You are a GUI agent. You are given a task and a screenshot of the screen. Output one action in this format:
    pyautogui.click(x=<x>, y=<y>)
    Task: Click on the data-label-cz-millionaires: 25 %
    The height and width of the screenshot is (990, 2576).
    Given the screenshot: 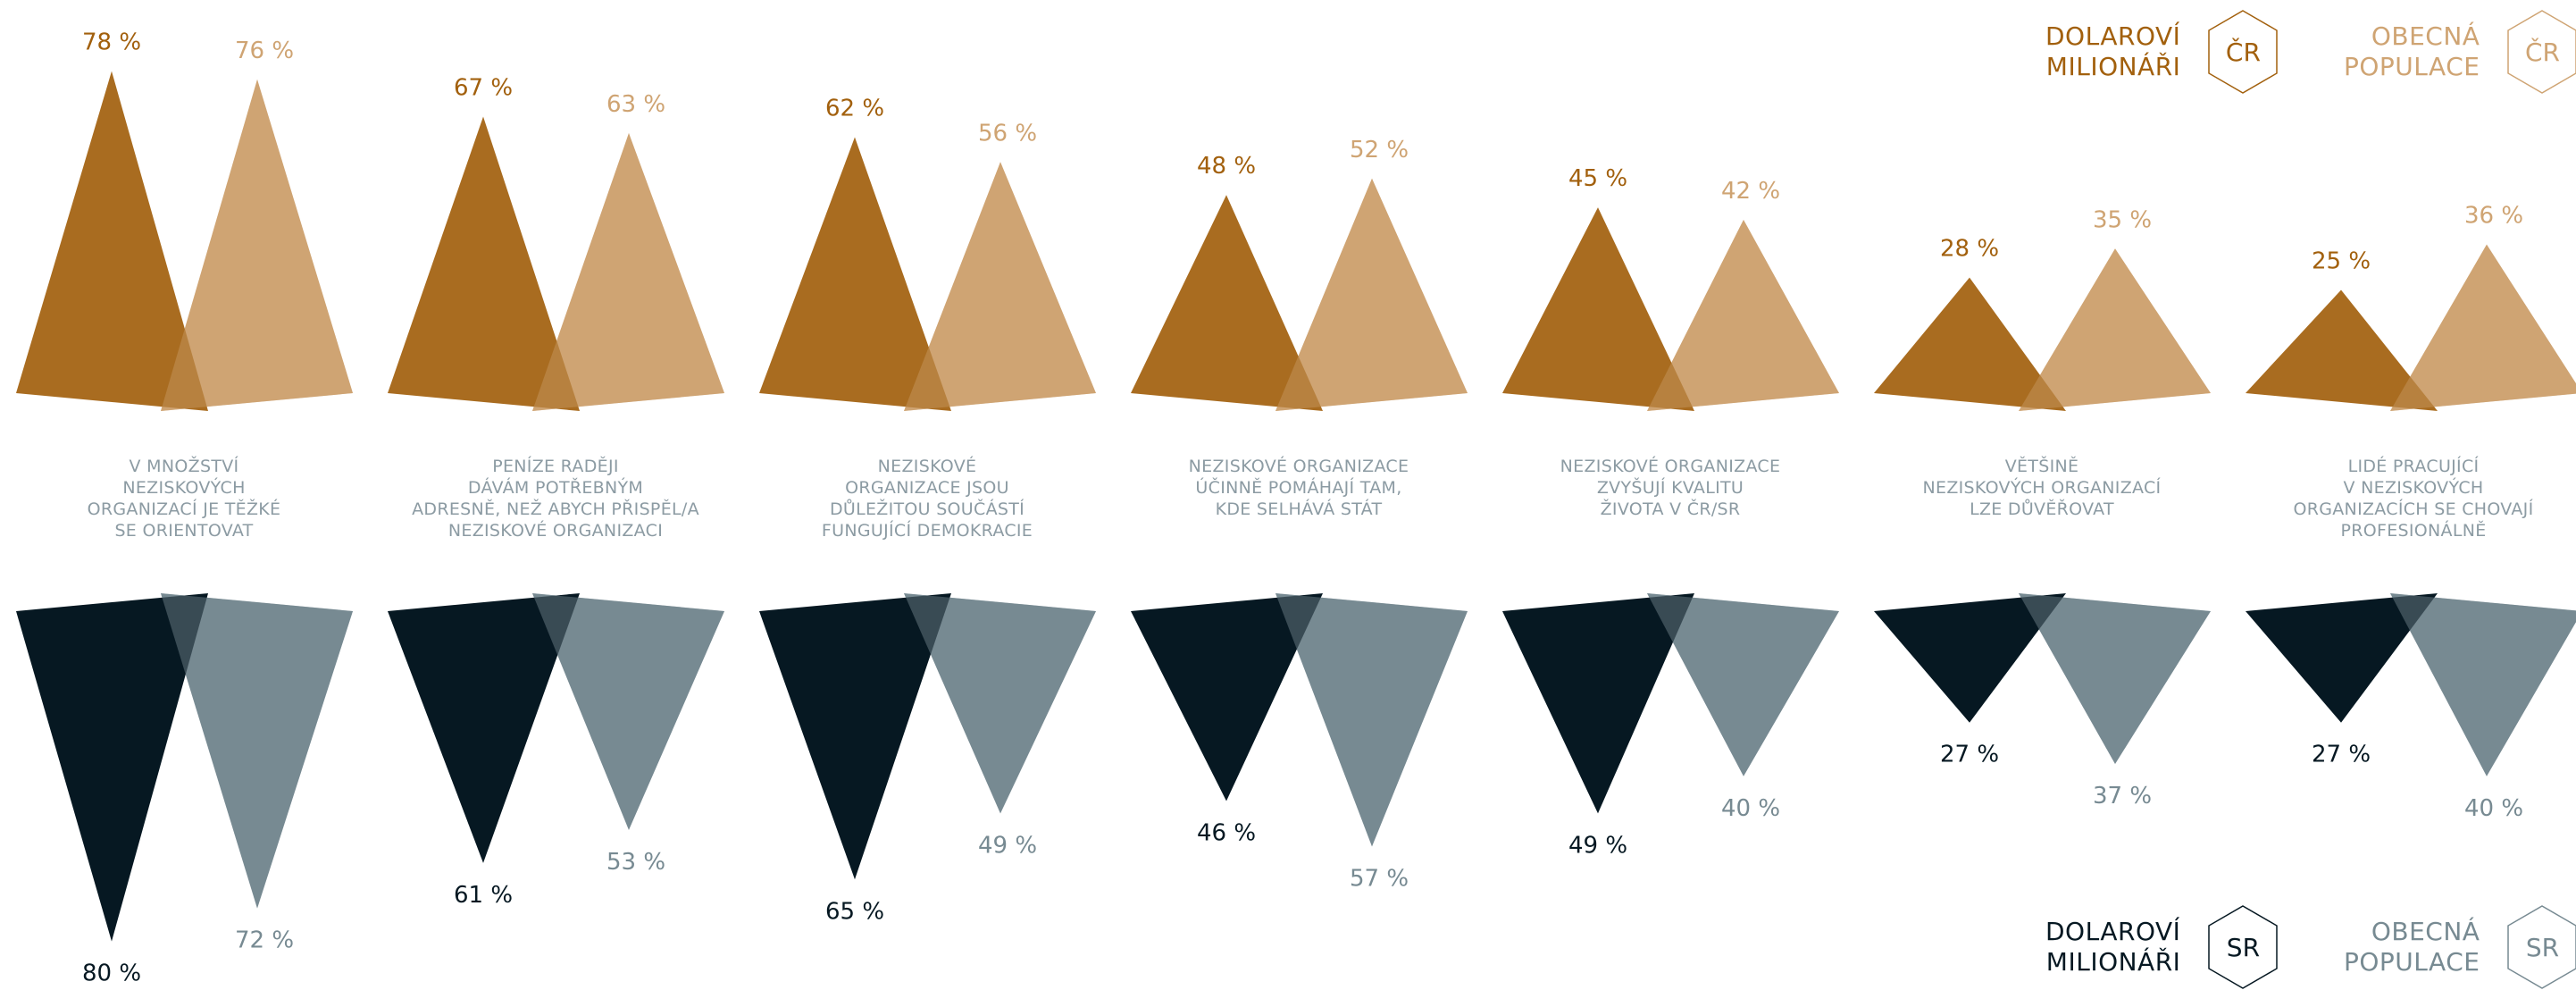 What is the action you would take?
    pyautogui.click(x=2342, y=262)
    